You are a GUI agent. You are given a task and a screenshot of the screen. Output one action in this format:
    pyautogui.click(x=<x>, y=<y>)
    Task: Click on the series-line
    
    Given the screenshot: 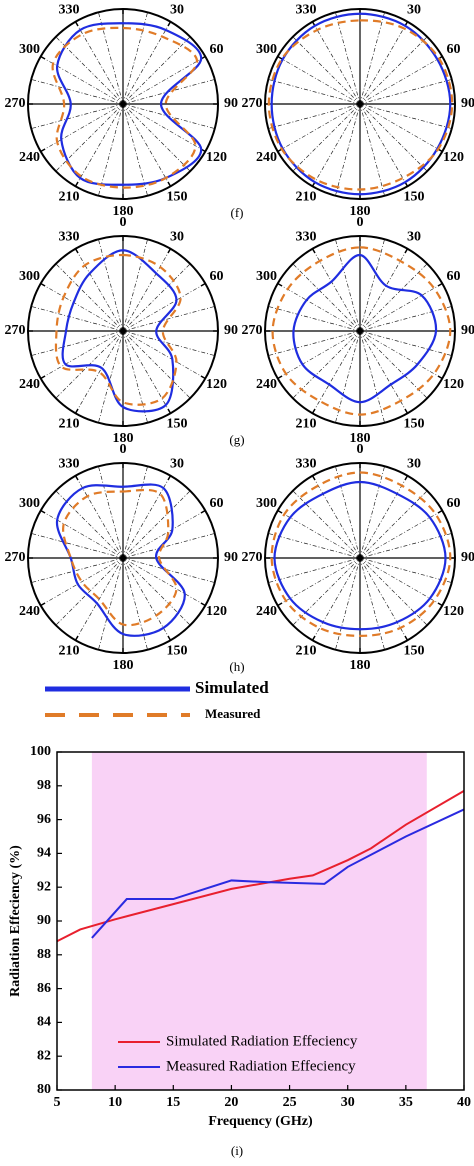 What is the action you would take?
    pyautogui.click(x=278, y=873)
    